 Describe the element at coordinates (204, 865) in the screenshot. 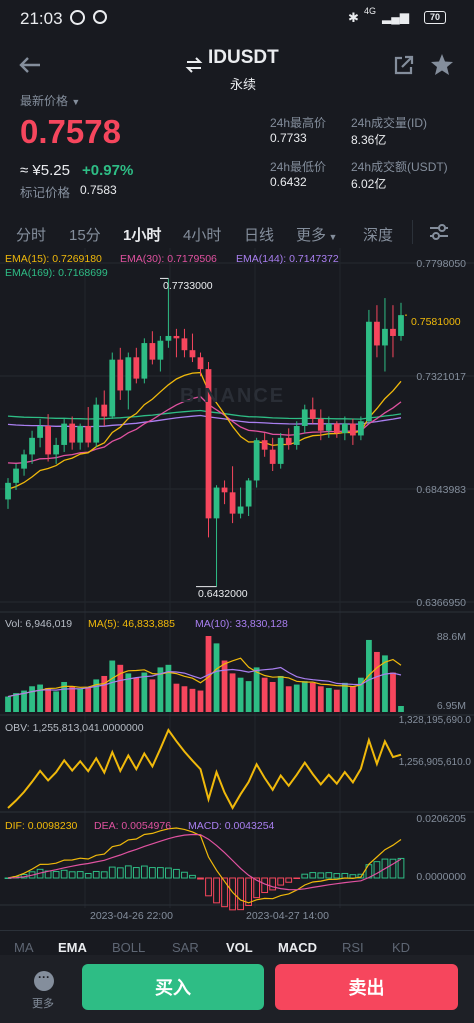

I see `dif-line` at that location.